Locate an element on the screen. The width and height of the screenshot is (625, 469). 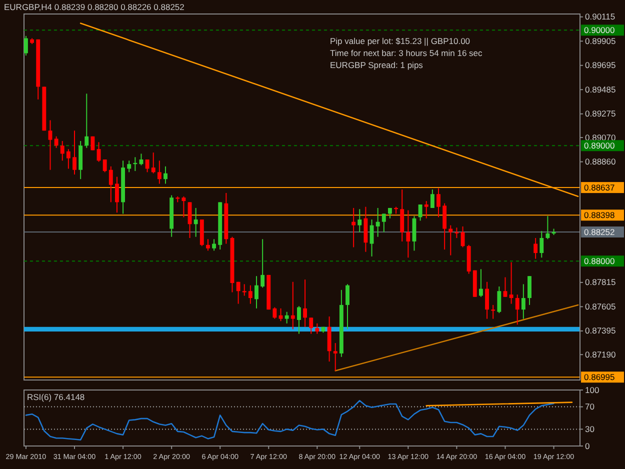
y-tick-label: 0.87395 is located at coordinates (600, 331).